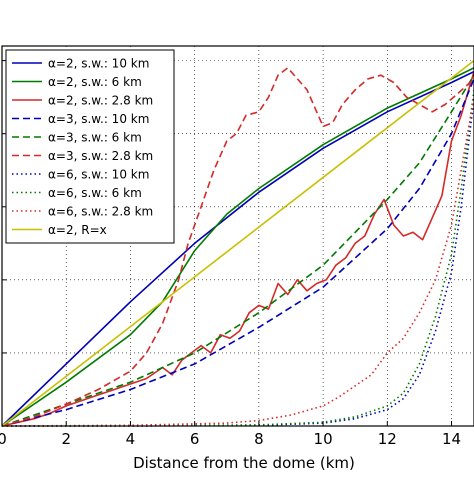 The height and width of the screenshot is (478, 474). What do you see at coordinates (98, 175) in the screenshot?
I see `legend-label: α=6, s.w.: 10 km` at bounding box center [98, 175].